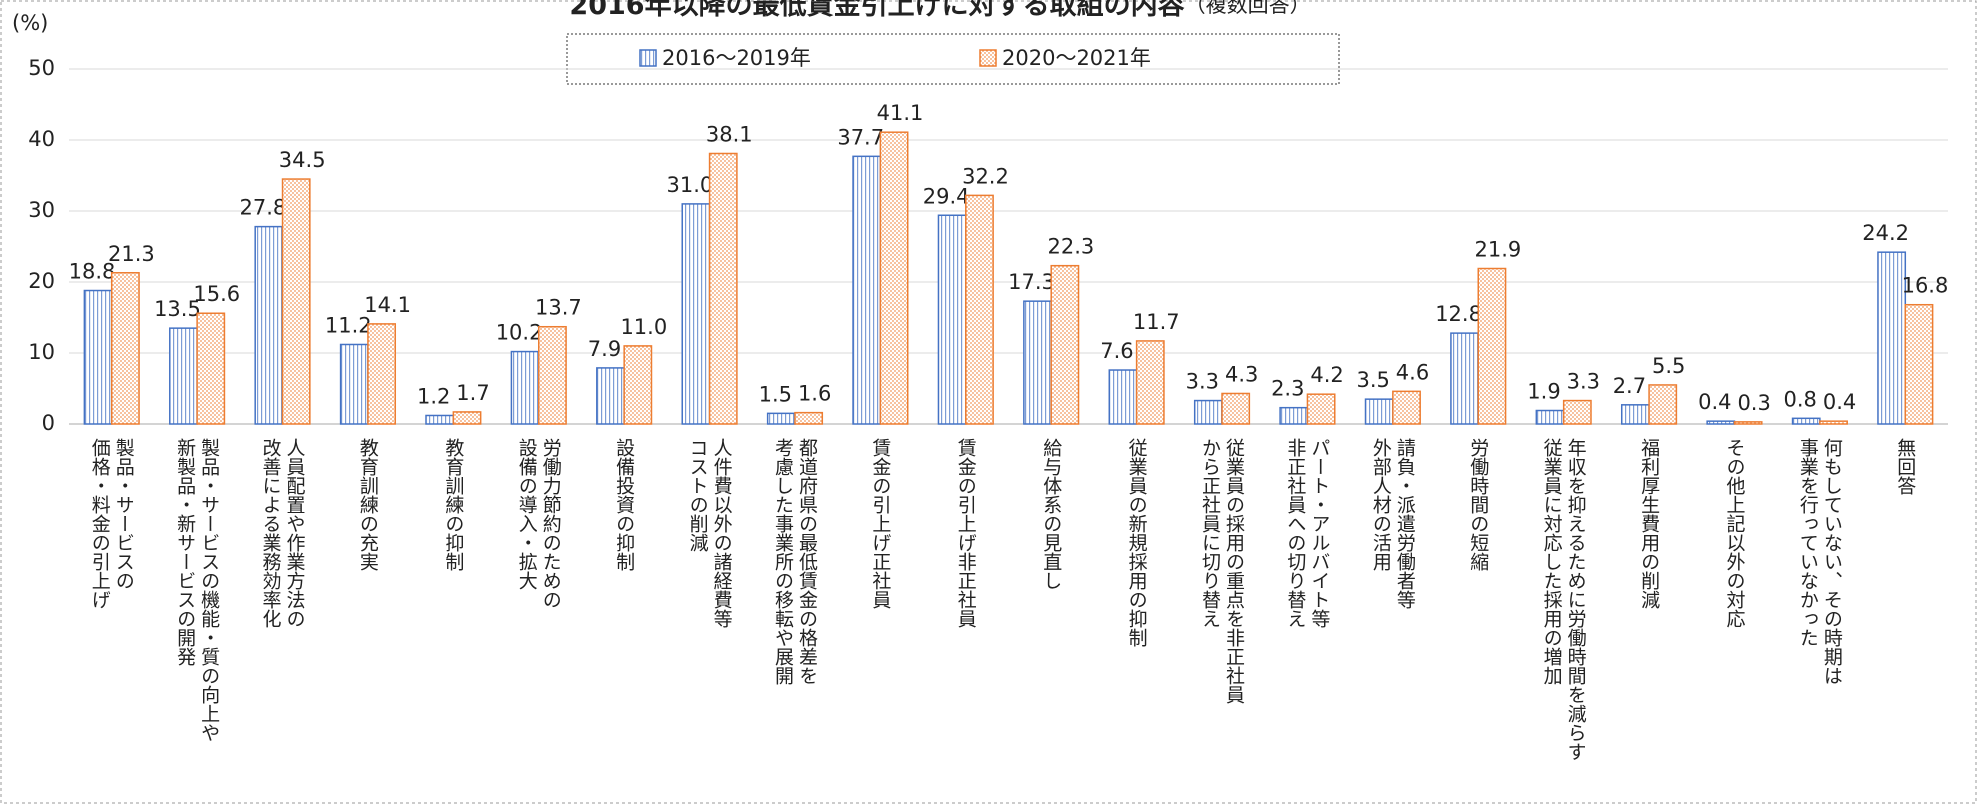 This screenshot has height=804, width=1977. What do you see at coordinates (1458, 314) in the screenshot?
I see `data-label: 12.8` at bounding box center [1458, 314].